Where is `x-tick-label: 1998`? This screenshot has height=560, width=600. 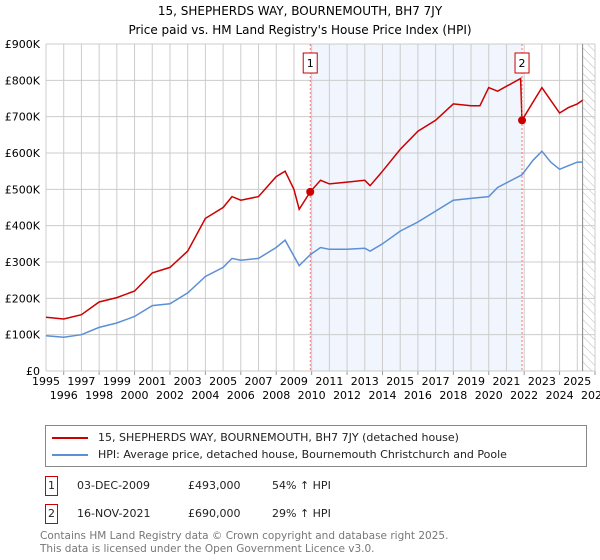 x-tick-label: 1998 is located at coordinates (99, 395).